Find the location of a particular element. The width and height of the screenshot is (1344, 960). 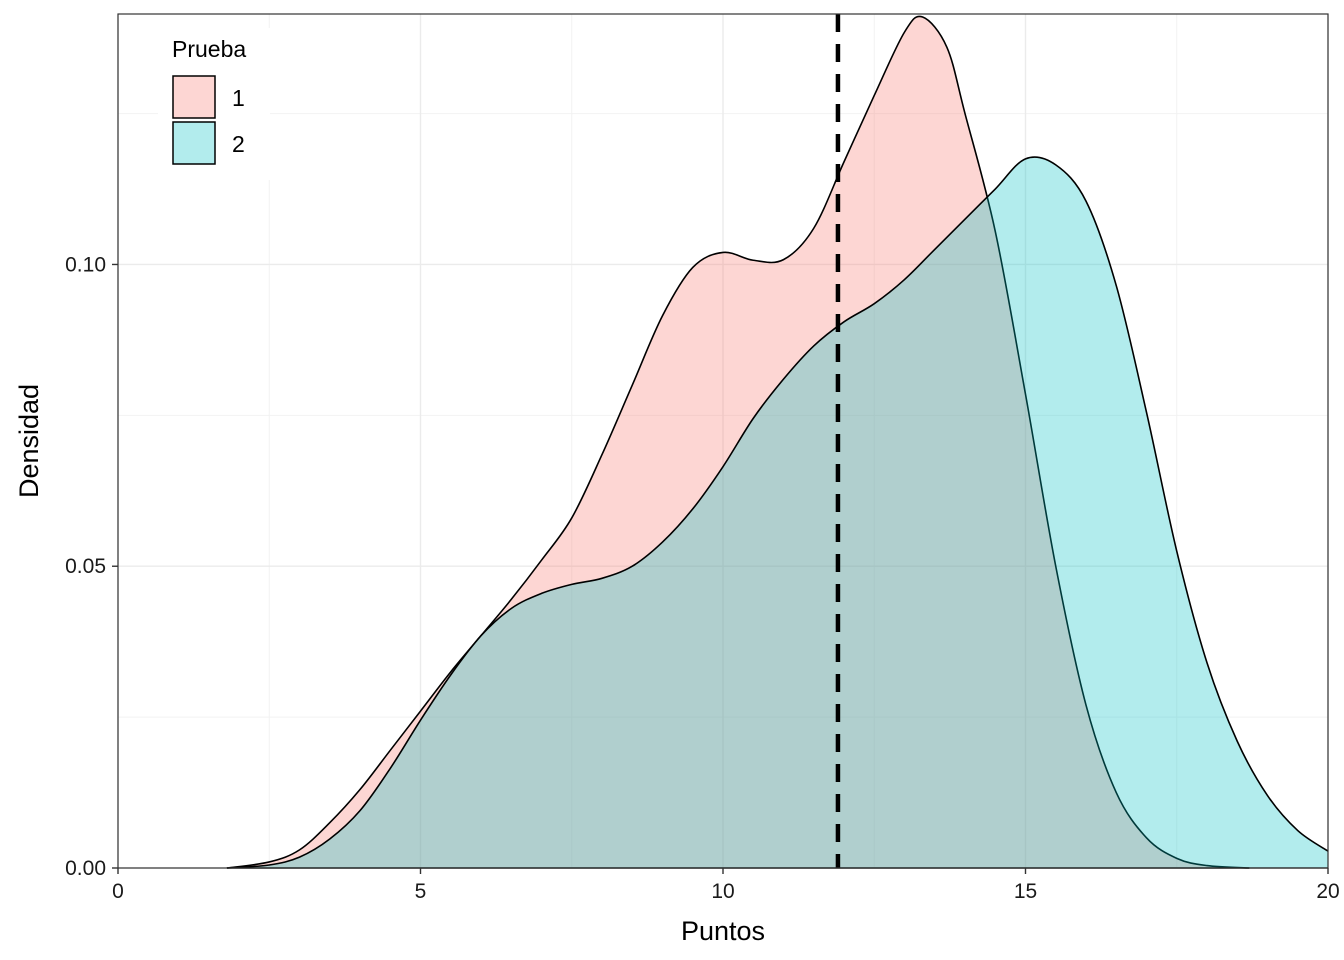

legend-label-series-1: 1 is located at coordinates (238, 98).